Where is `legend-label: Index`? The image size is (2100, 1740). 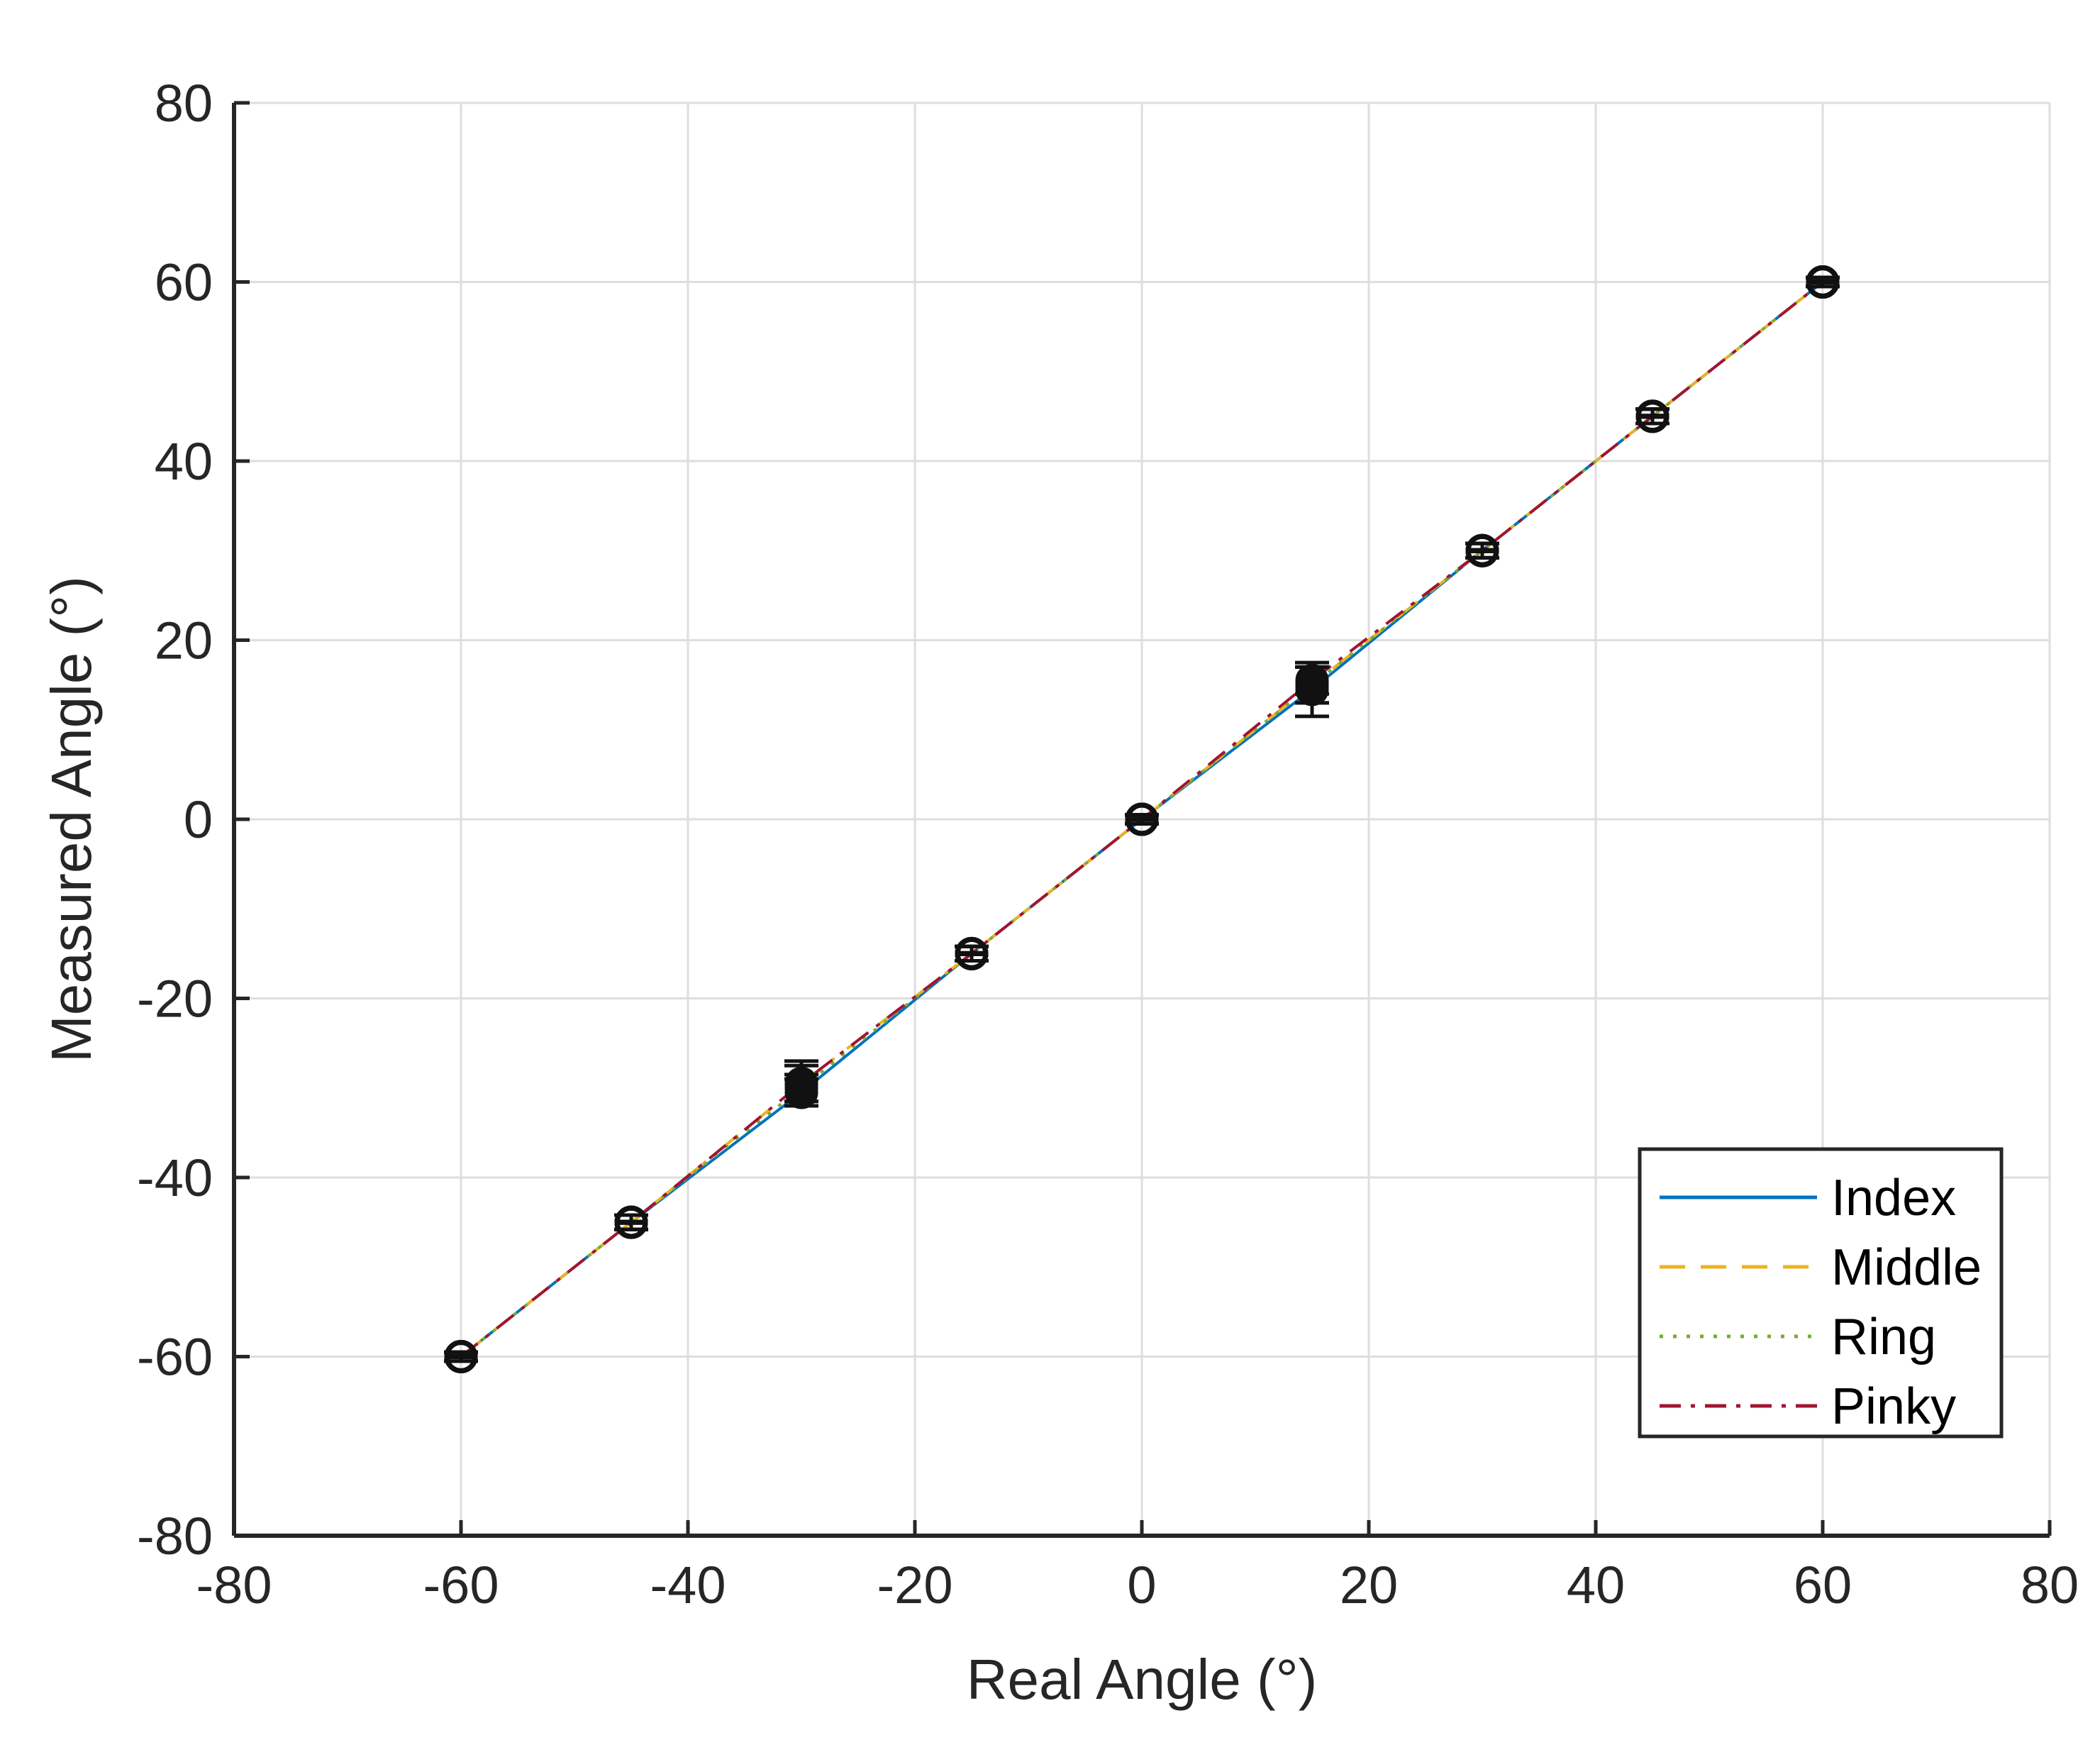
legend-label: Index is located at coordinates (1893, 1198).